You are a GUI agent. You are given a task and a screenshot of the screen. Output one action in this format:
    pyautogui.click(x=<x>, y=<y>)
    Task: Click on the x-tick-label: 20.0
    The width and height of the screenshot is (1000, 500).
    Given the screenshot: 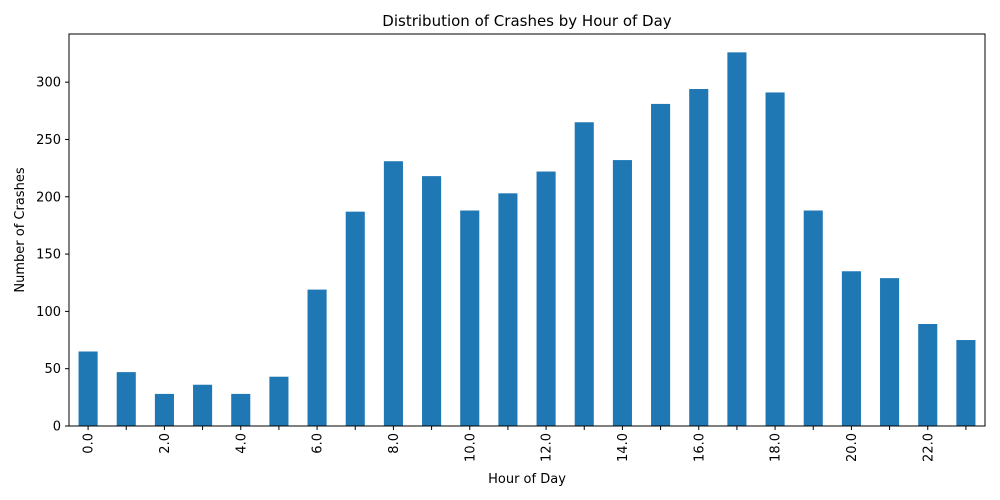 What is the action you would take?
    pyautogui.click(x=852, y=447)
    